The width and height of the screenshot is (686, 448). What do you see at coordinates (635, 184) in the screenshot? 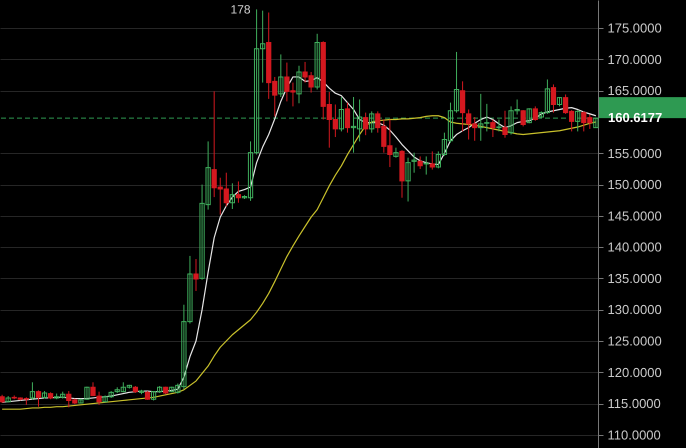
I see `y-tick-label: 150.0000` at bounding box center [635, 184].